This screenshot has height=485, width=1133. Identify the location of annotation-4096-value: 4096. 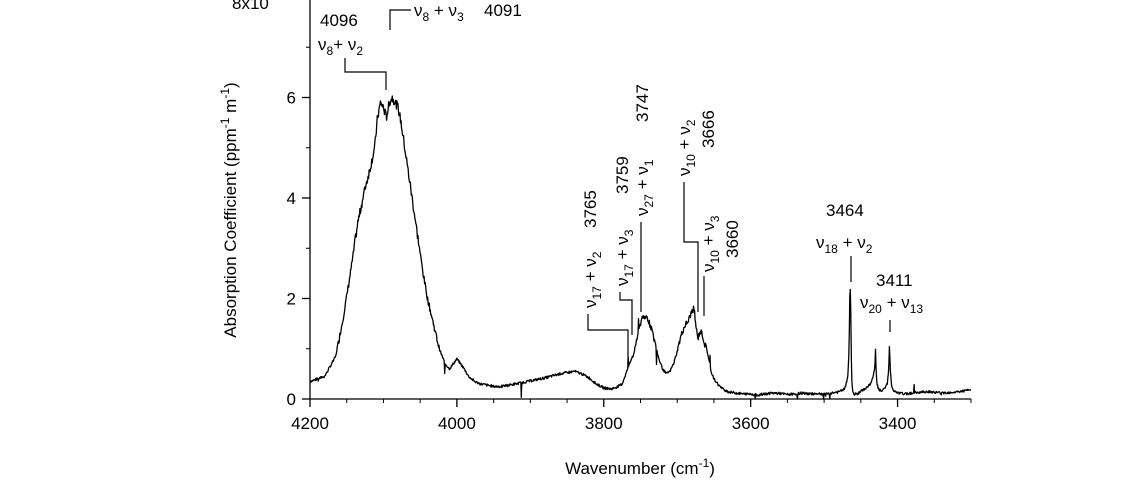
(339, 20).